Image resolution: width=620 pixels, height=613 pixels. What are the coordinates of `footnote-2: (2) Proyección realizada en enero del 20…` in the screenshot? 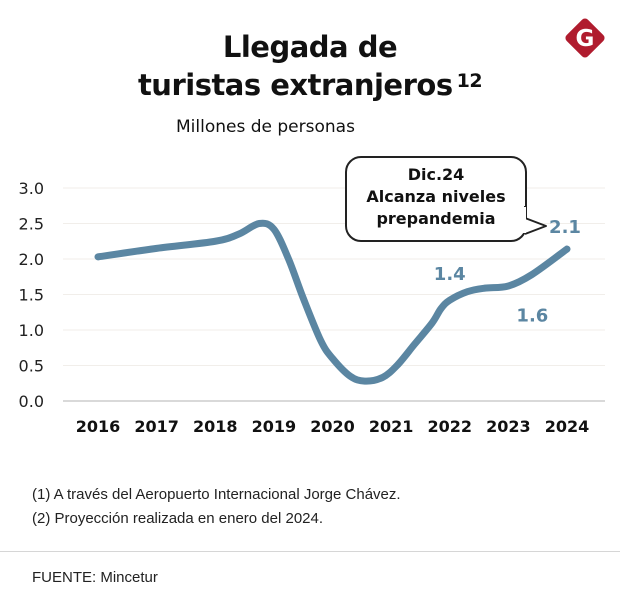 It's located at (178, 518).